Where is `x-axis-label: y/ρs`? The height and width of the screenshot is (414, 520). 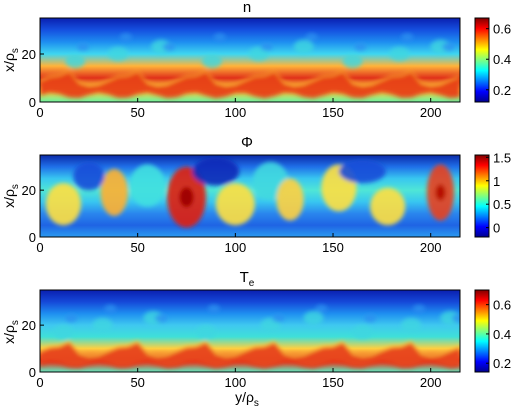
x-axis-label: y/ρs is located at coordinates (247, 399).